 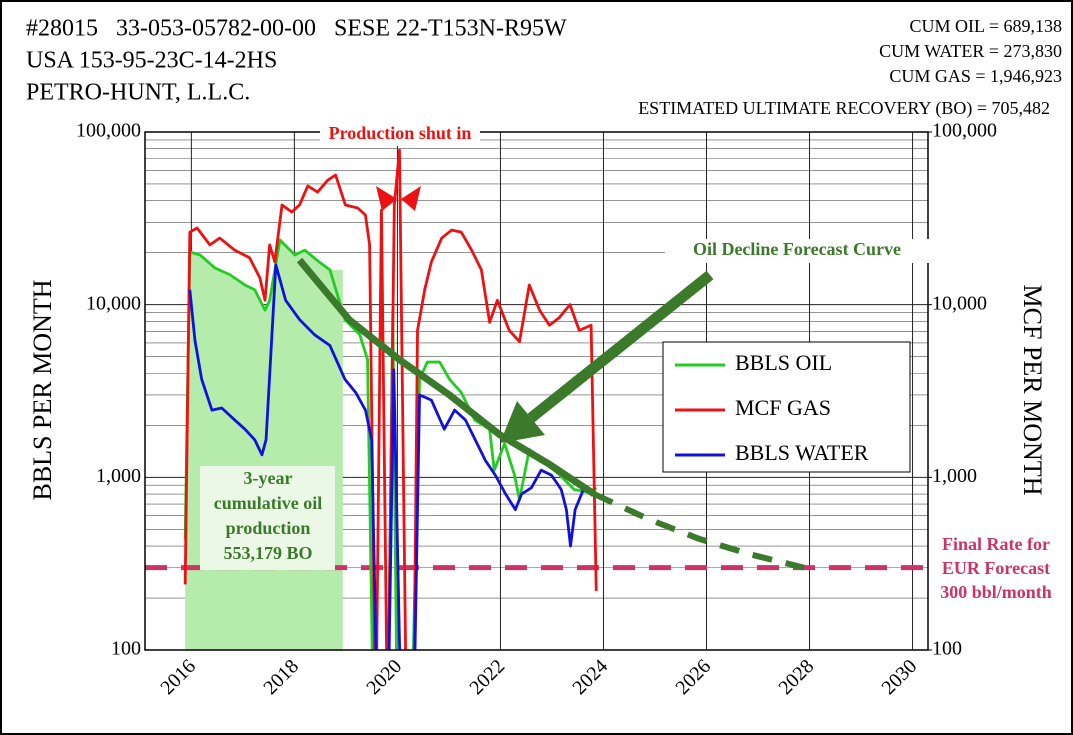 I want to click on y2-tick-label: 10,000, so click(x=959, y=303).